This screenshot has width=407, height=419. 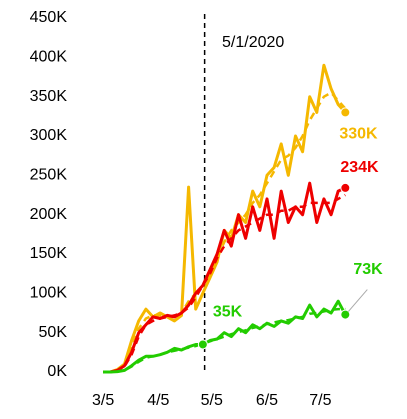 What do you see at coordinates (320, 400) in the screenshot?
I see `x-tick-label: 7/5` at bounding box center [320, 400].